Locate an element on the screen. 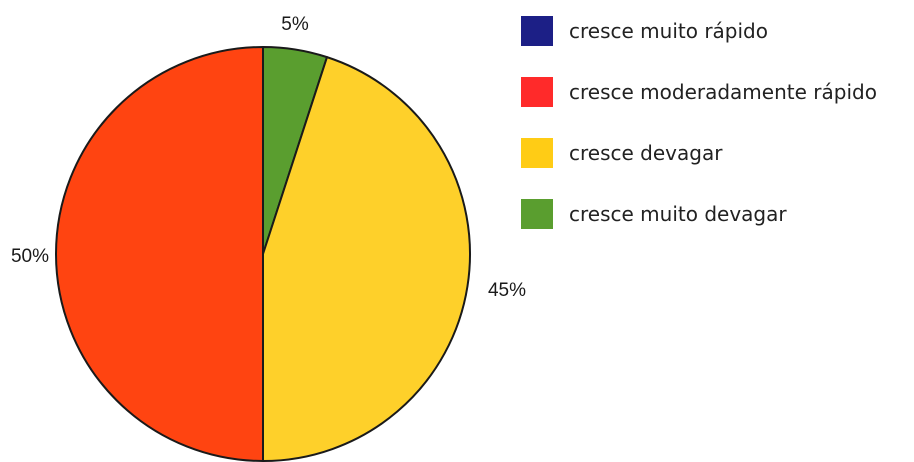 This screenshot has height=462, width=914. legend-item-cresce-devagar: cresce devagar is located at coordinates (699, 153).